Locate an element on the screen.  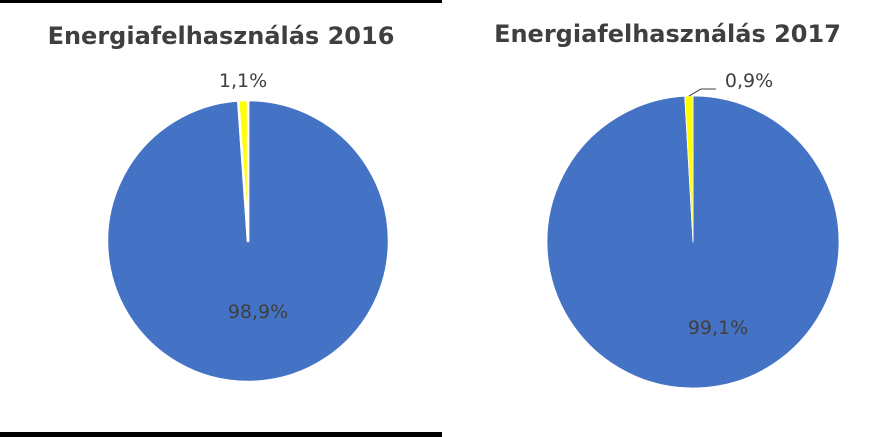
chart-title-2016: Energiafelhasználás 2016 is located at coordinates (221, 36).